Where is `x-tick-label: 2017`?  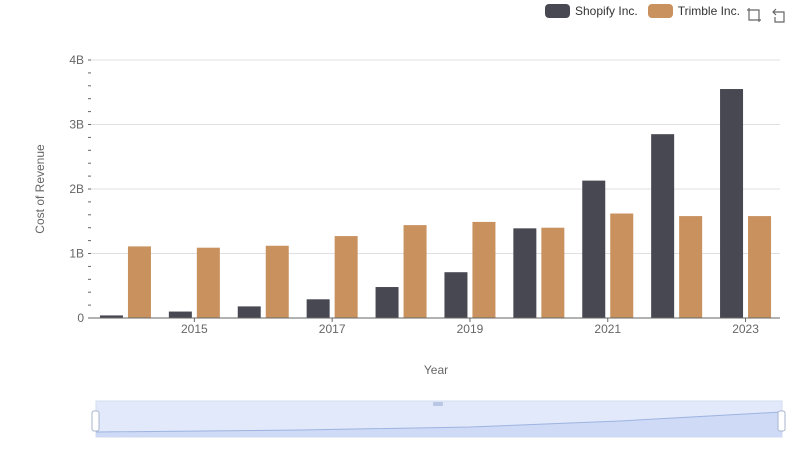
x-tick-label: 2017 is located at coordinates (332, 329).